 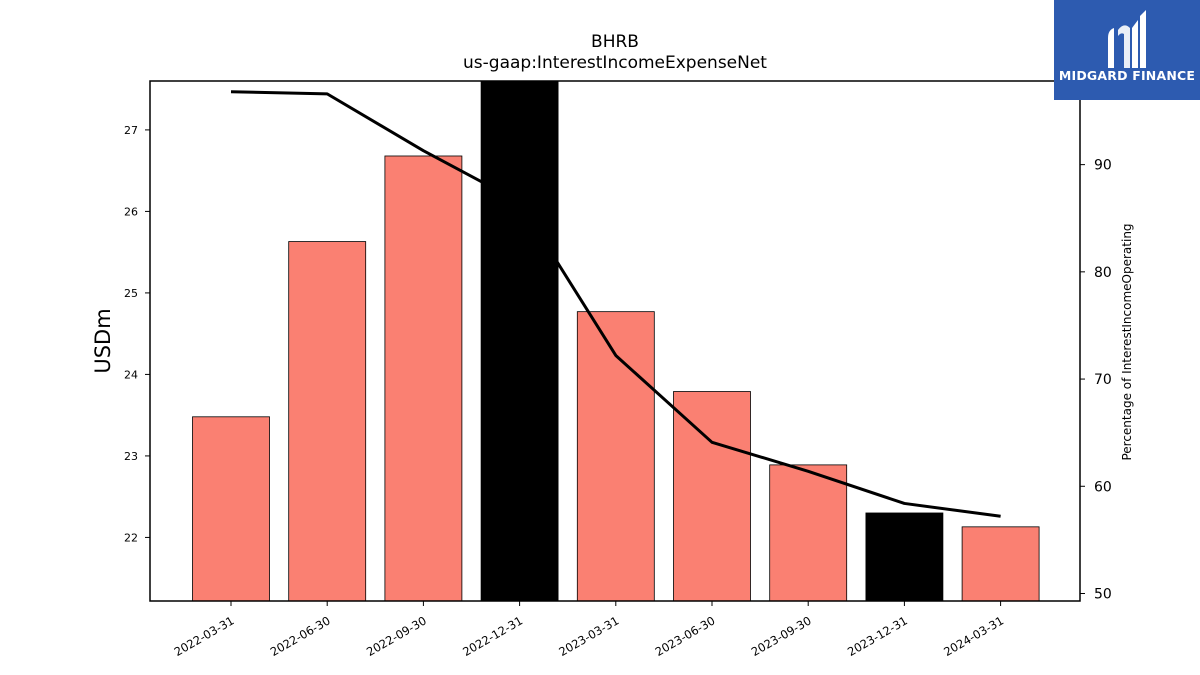 I want to click on y2-tick-label: 90, so click(x=1103, y=166).